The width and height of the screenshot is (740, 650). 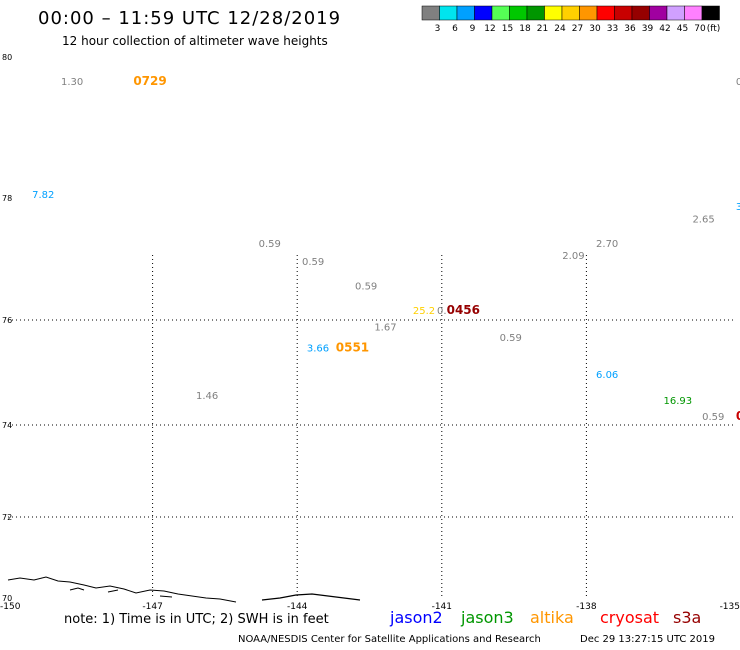 I want to click on longitude-tick-label: -138, so click(x=586, y=607).